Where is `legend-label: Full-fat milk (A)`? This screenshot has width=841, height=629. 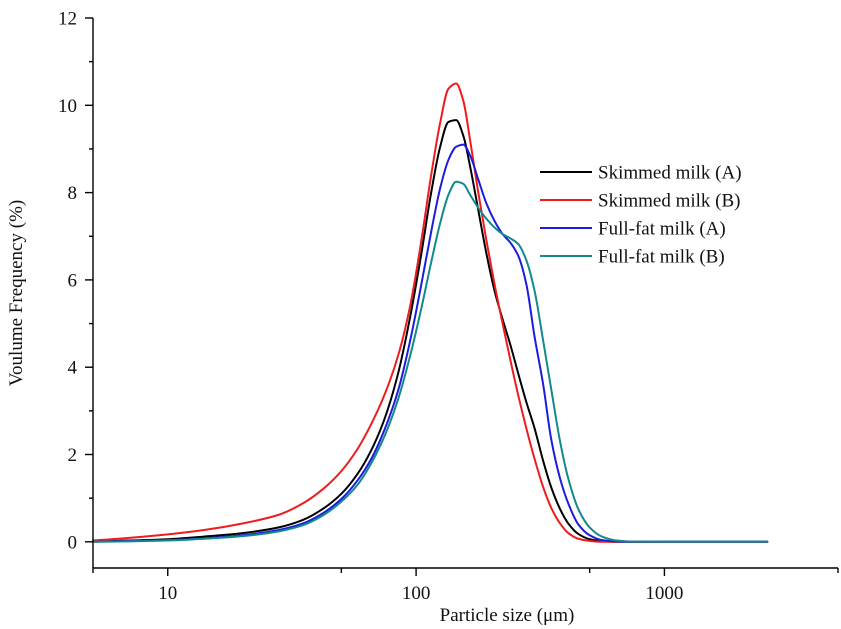 legend-label: Full-fat milk (A) is located at coordinates (662, 229).